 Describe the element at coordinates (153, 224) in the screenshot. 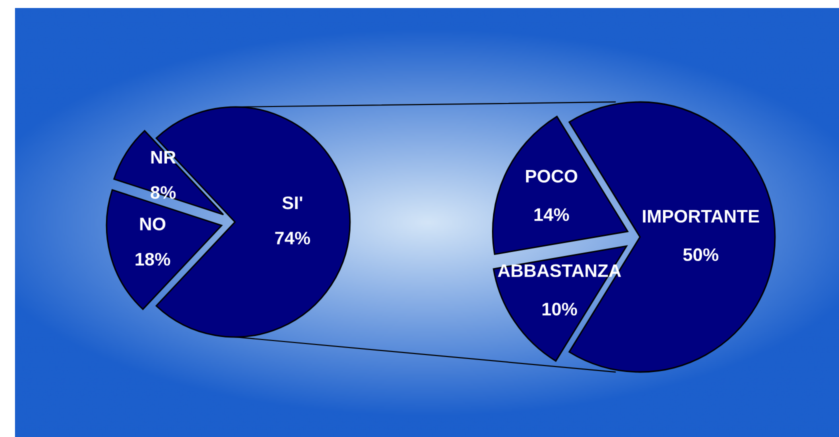

I see `slice-label: NO` at that location.